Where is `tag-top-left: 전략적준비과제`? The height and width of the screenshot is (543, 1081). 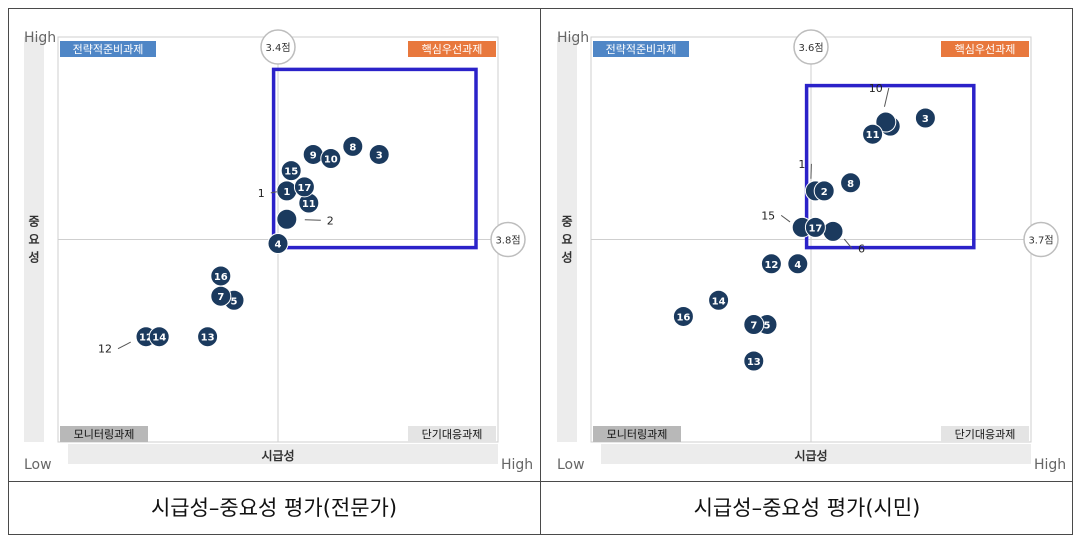
tag-top-left: 전략적준비과제 is located at coordinates (108, 49).